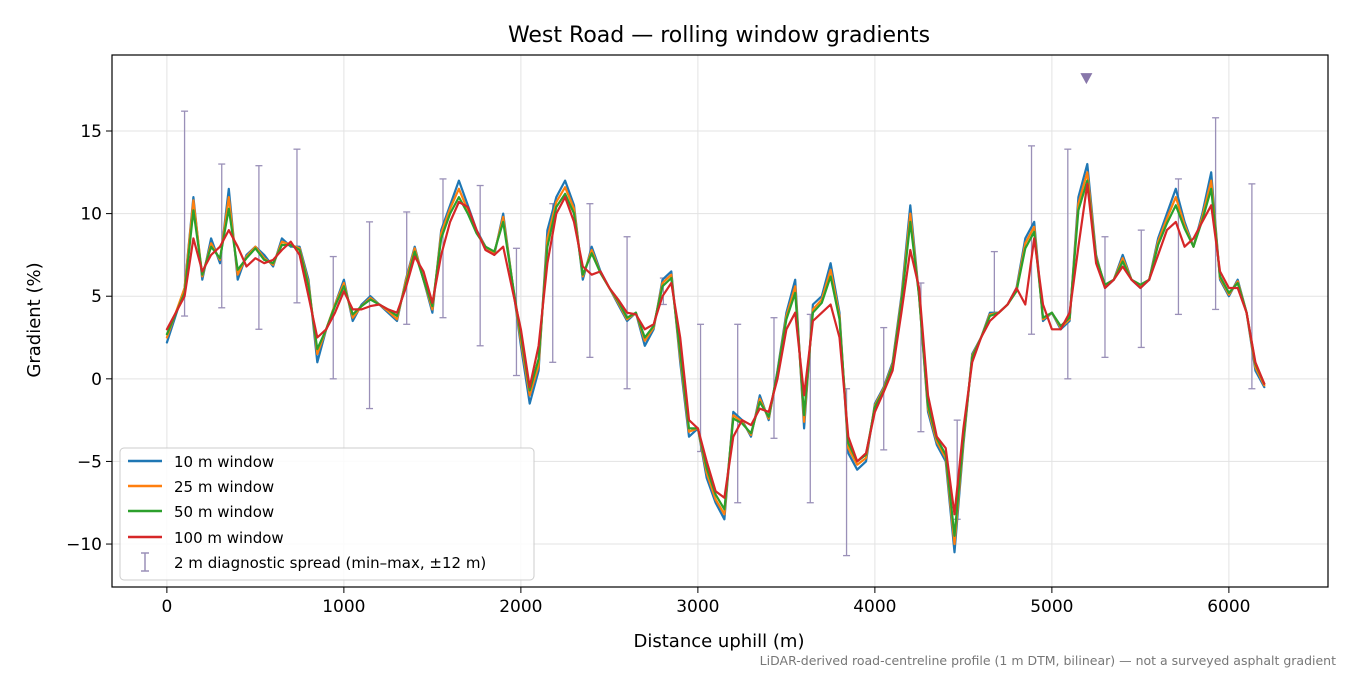  Describe the element at coordinates (224, 487) in the screenshot. I see `legend-label-25m: 25 m window` at that location.